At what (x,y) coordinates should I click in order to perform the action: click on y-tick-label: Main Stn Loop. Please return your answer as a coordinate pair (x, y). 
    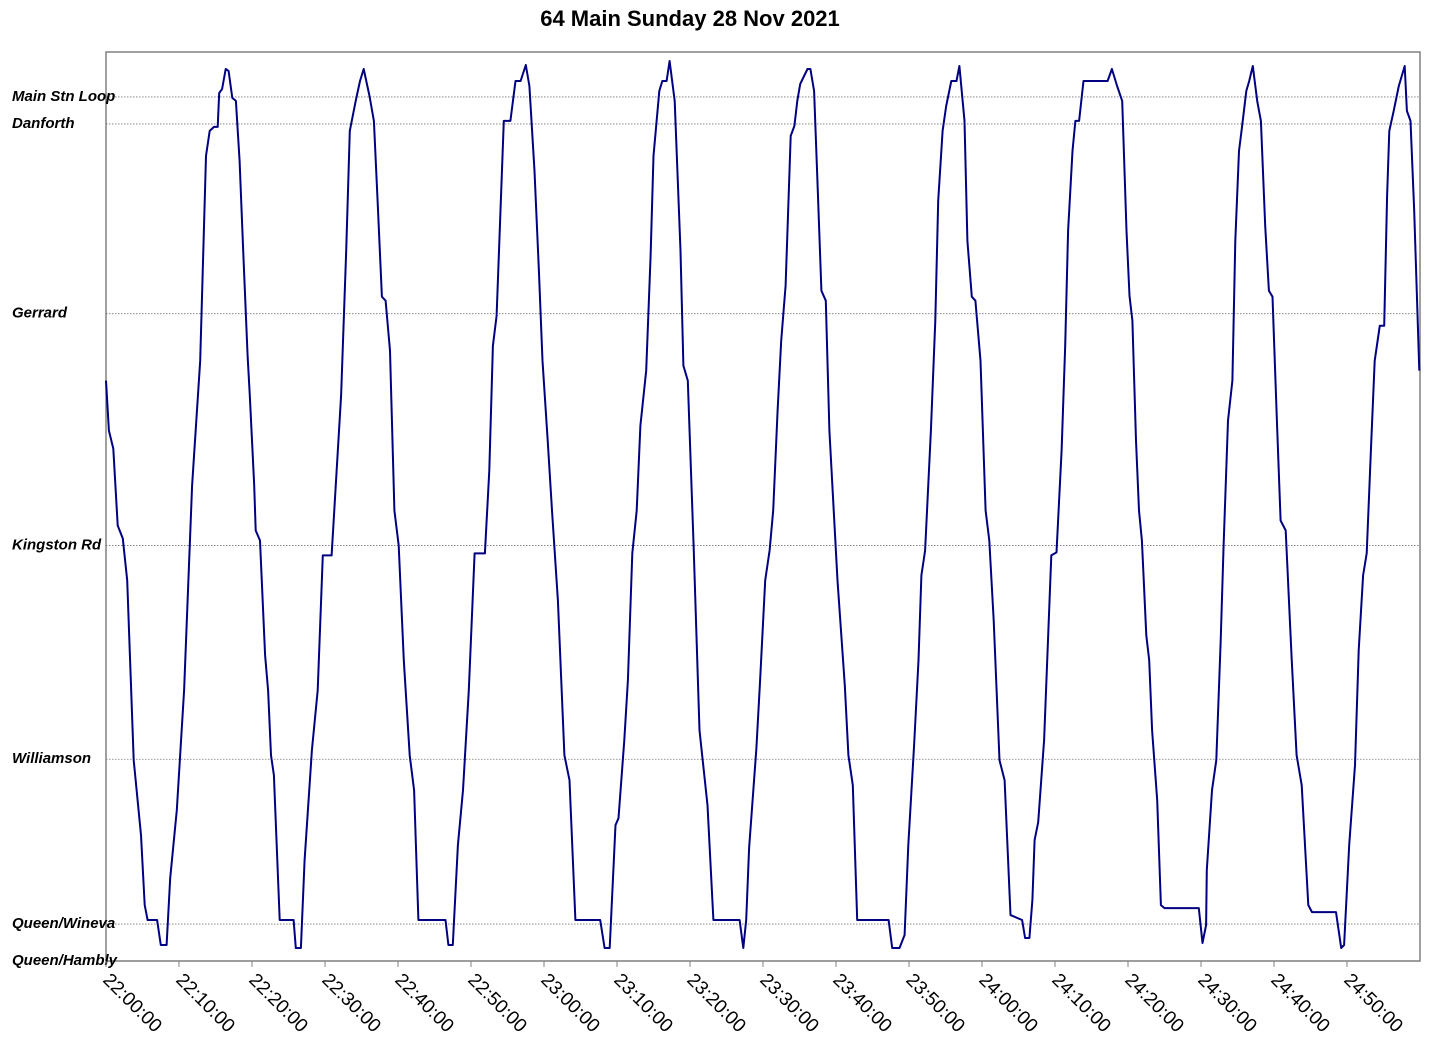
    Looking at the image, I should click on (63, 96).